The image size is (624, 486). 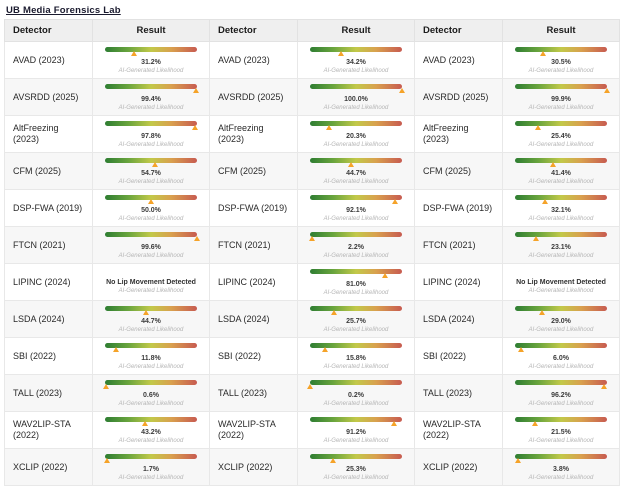 What do you see at coordinates (356, 430) in the screenshot?
I see `result-cell: 91.2% AI-Generated Likelihood` at bounding box center [356, 430].